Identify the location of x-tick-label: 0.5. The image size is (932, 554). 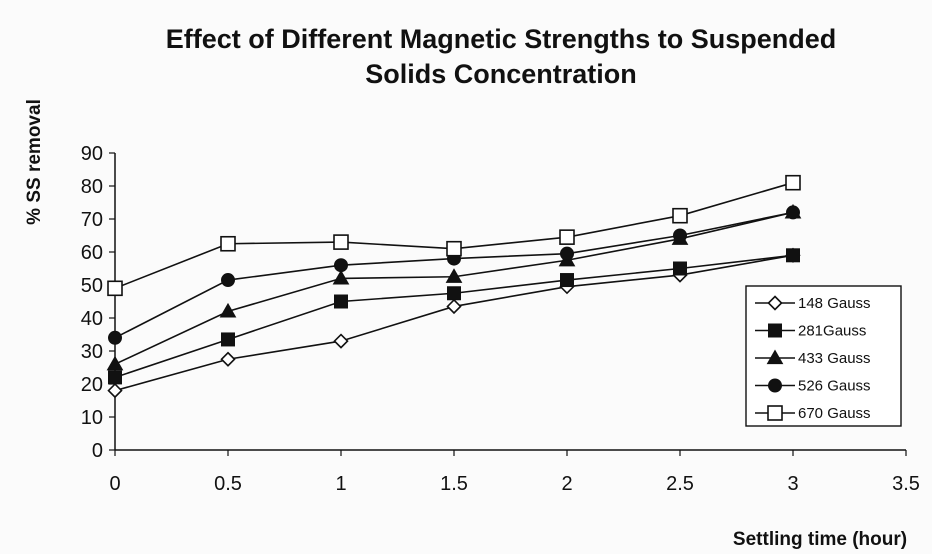
(228, 484).